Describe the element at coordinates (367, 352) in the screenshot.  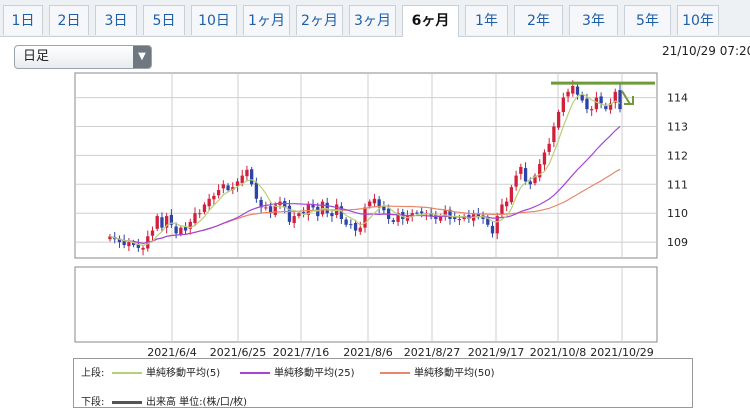
I see `x-tick-label: 2021/8/6` at that location.